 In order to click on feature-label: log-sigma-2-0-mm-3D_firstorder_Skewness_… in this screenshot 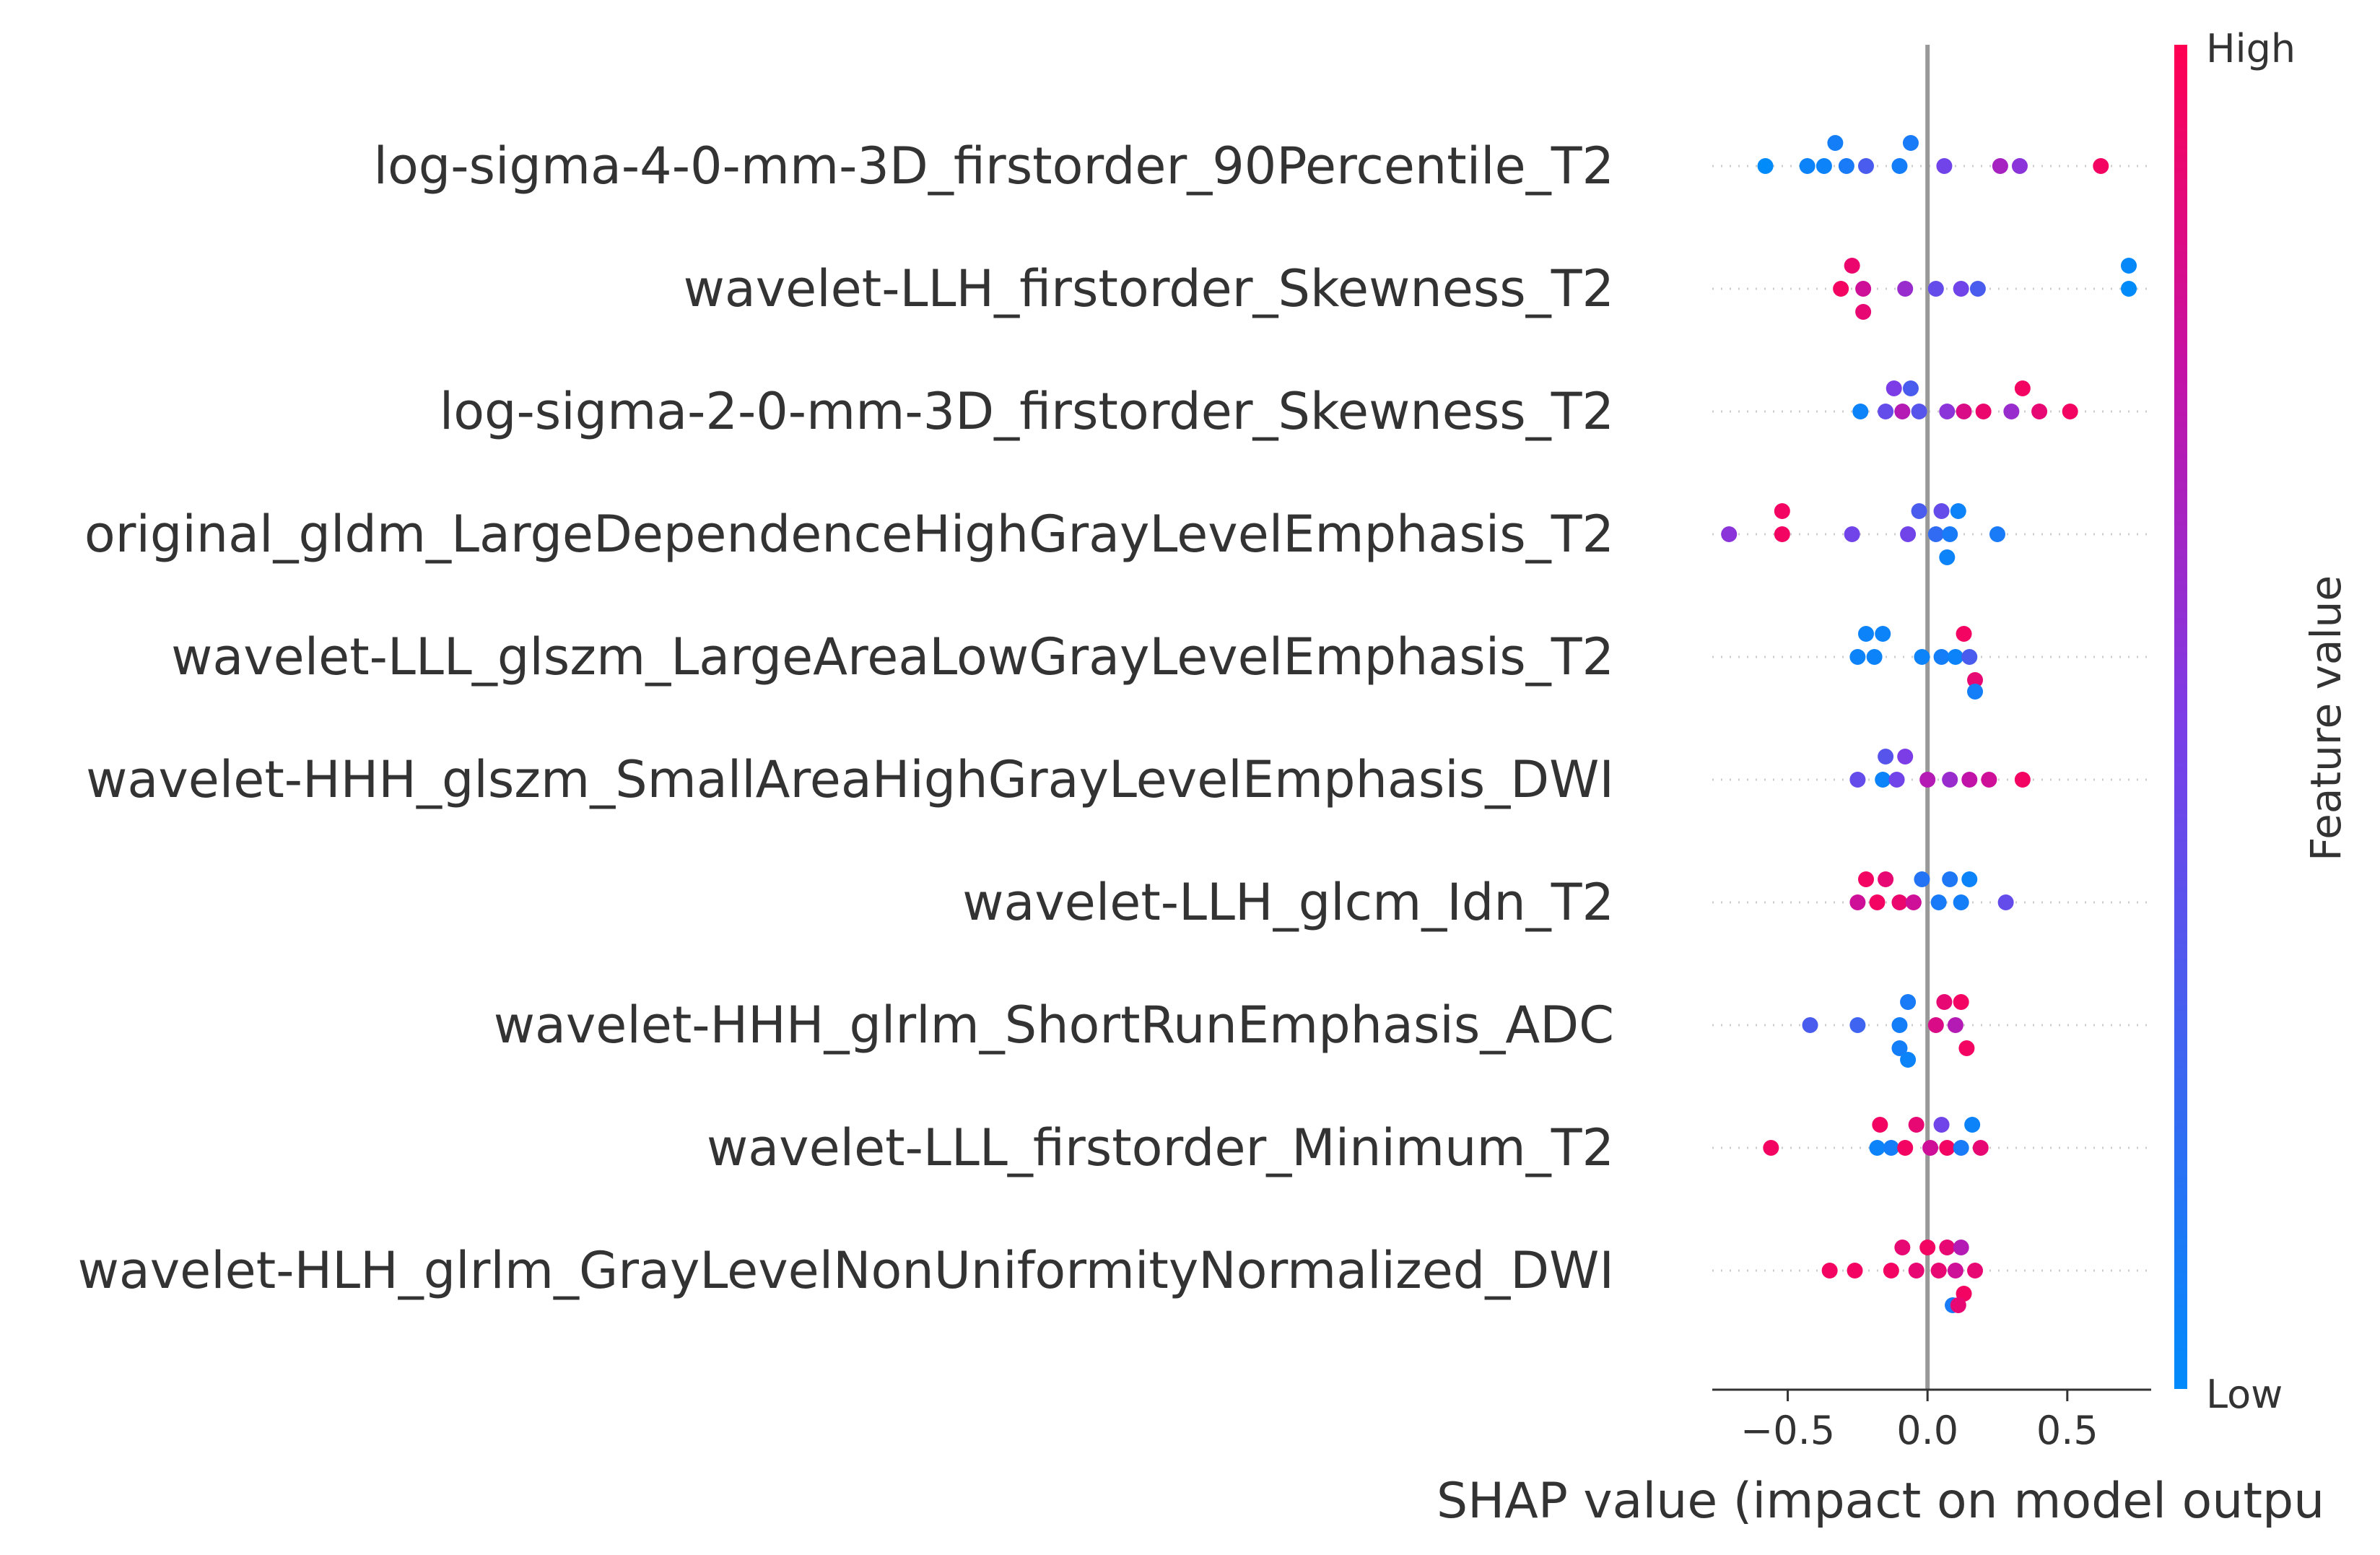, I will do `click(1027, 412)`.